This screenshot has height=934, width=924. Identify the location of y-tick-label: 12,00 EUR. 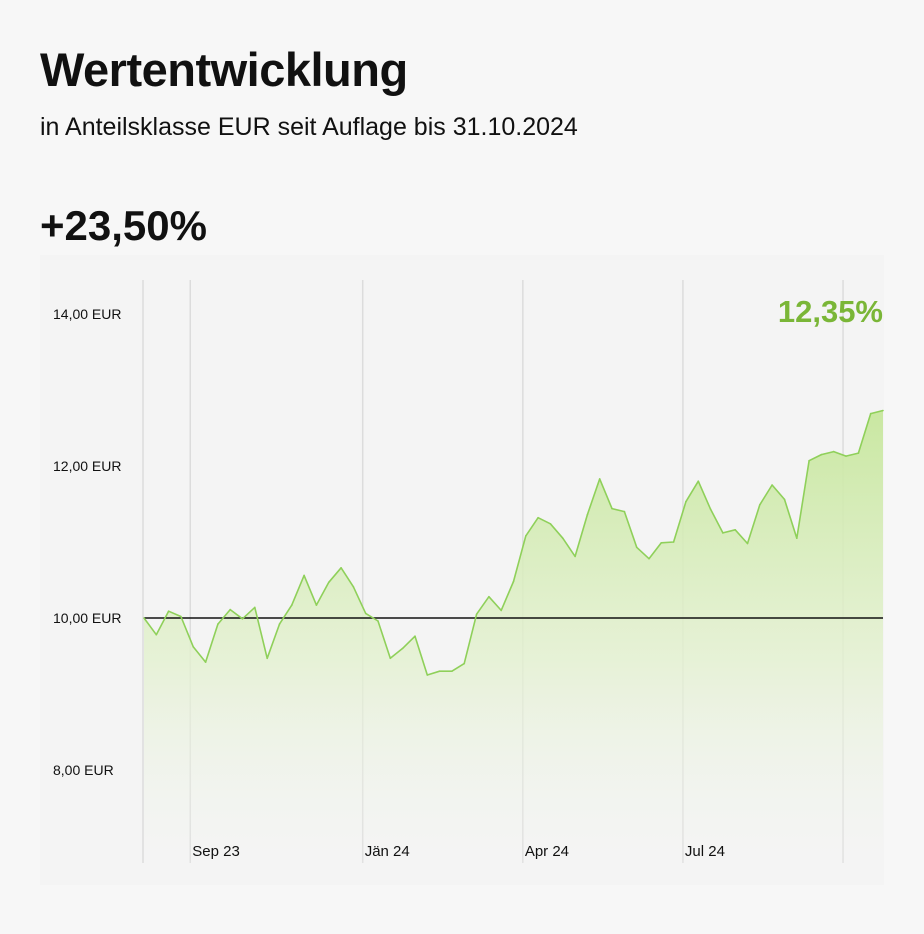
(87, 466).